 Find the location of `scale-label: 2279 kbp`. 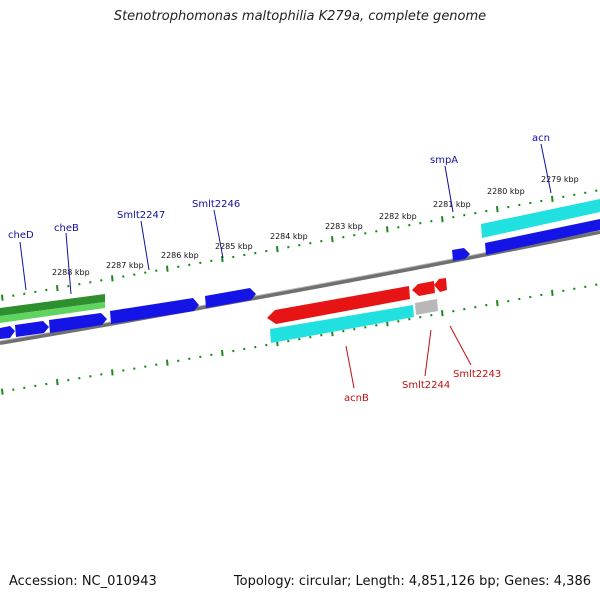

scale-label: 2279 kbp is located at coordinates (560, 179).